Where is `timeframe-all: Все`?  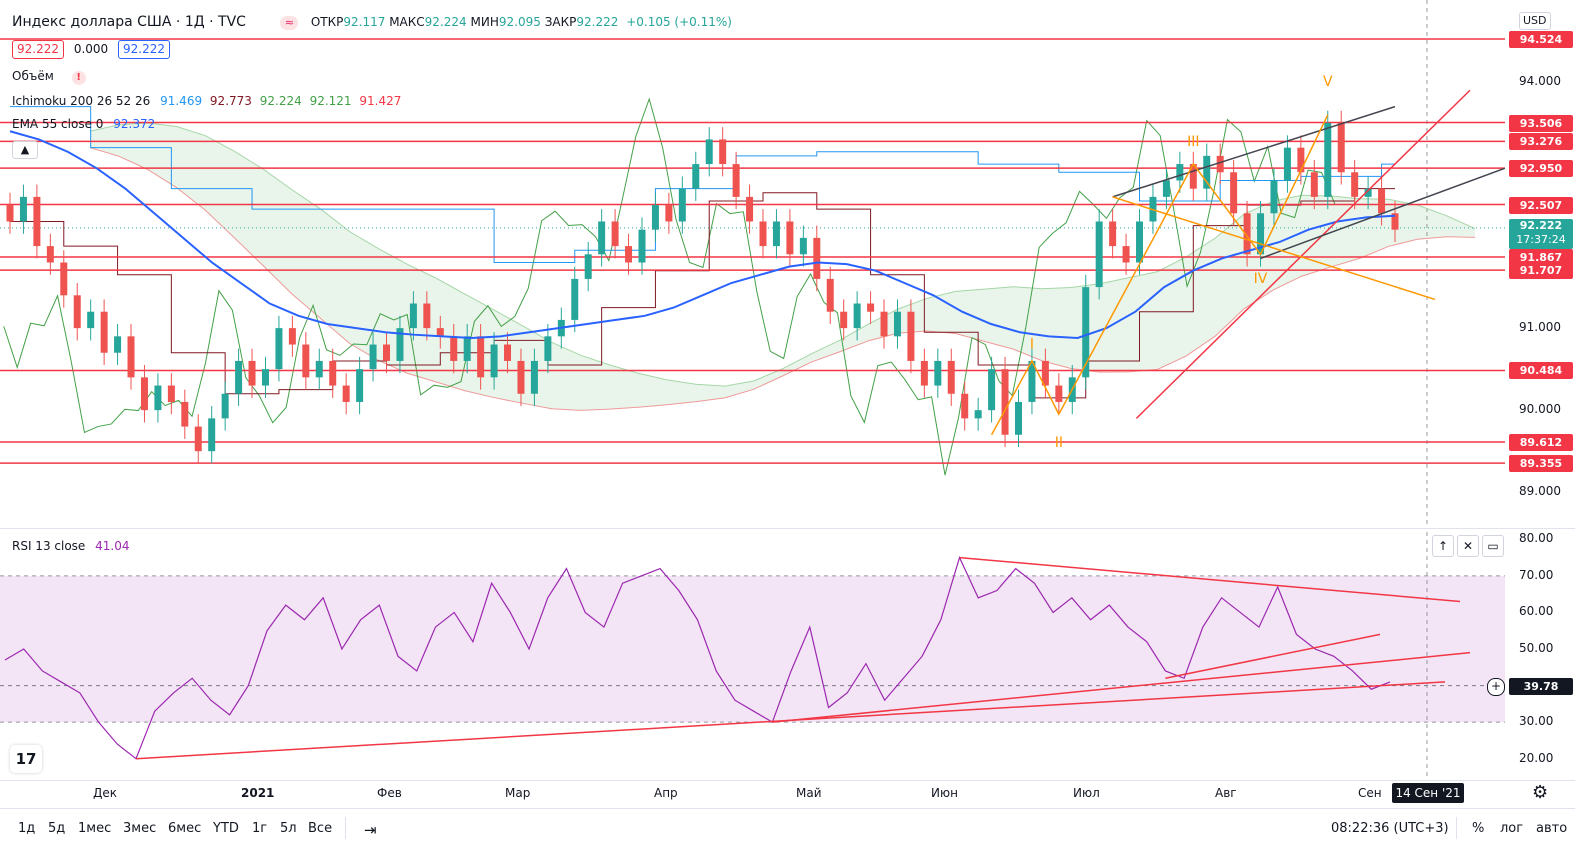
timeframe-all: Все is located at coordinates (320, 828).